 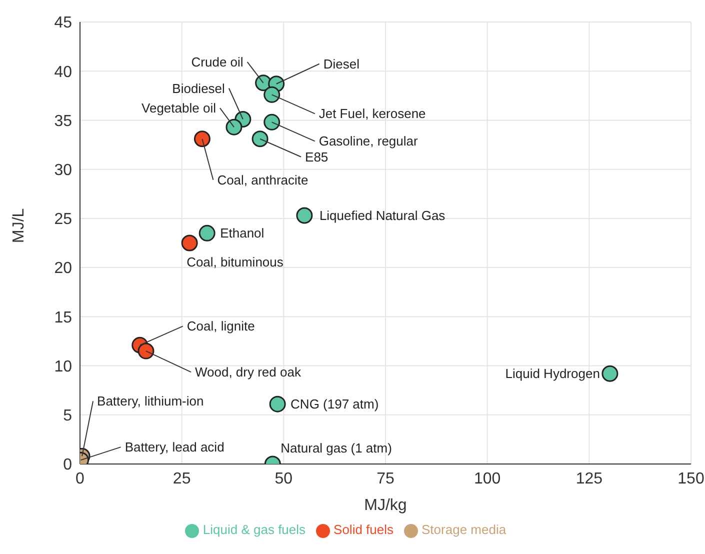 I want to click on annotation: Battery, lithium-ion, so click(x=150, y=401).